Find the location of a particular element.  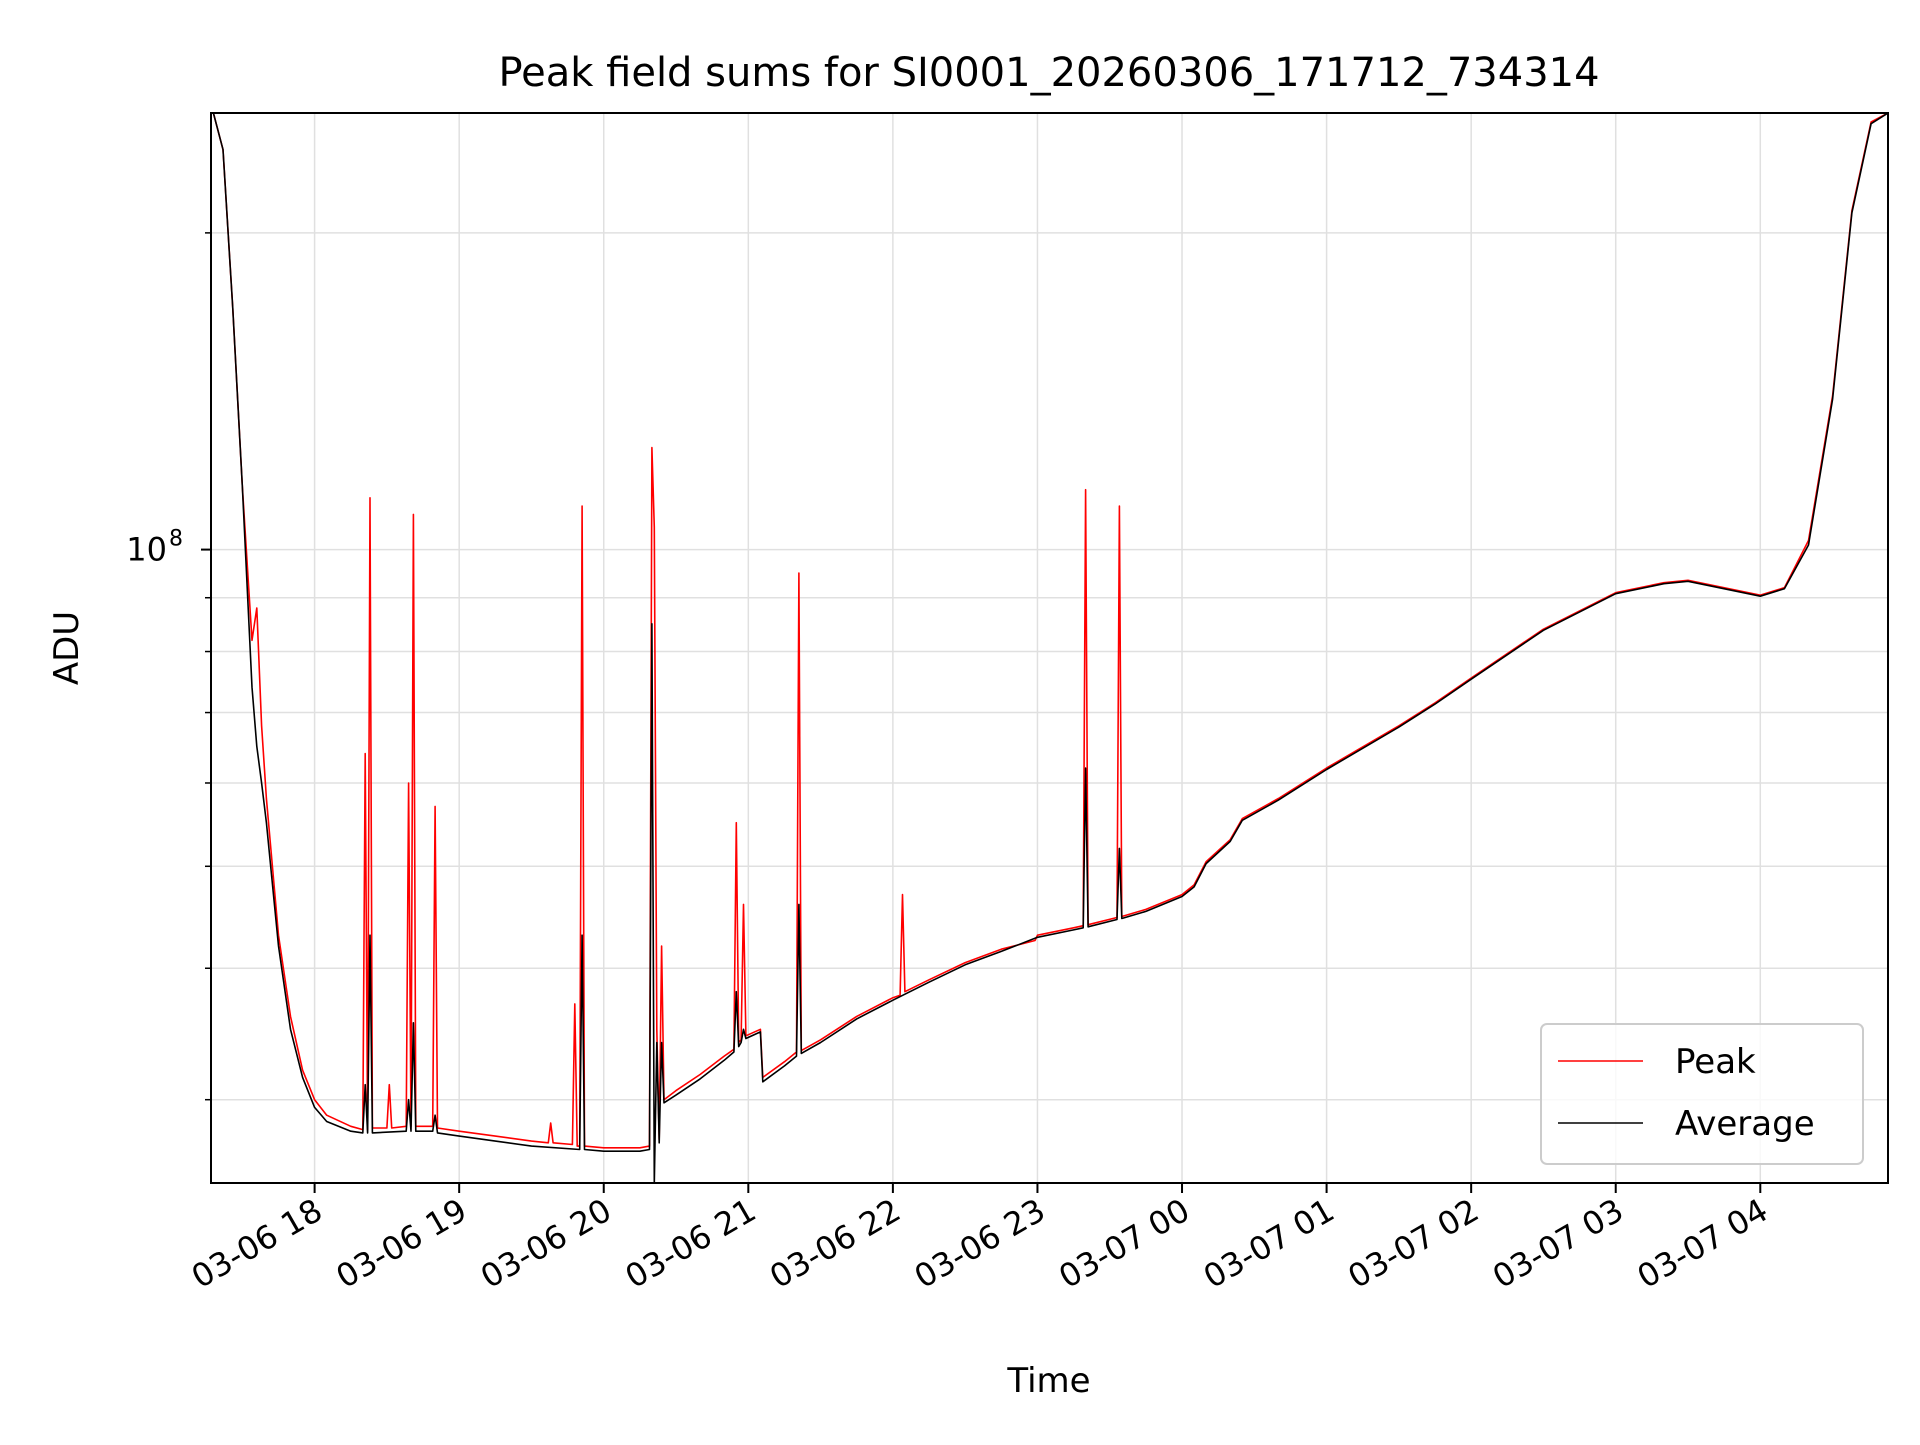

y-axis: 10 8 is located at coordinates (168, 666).